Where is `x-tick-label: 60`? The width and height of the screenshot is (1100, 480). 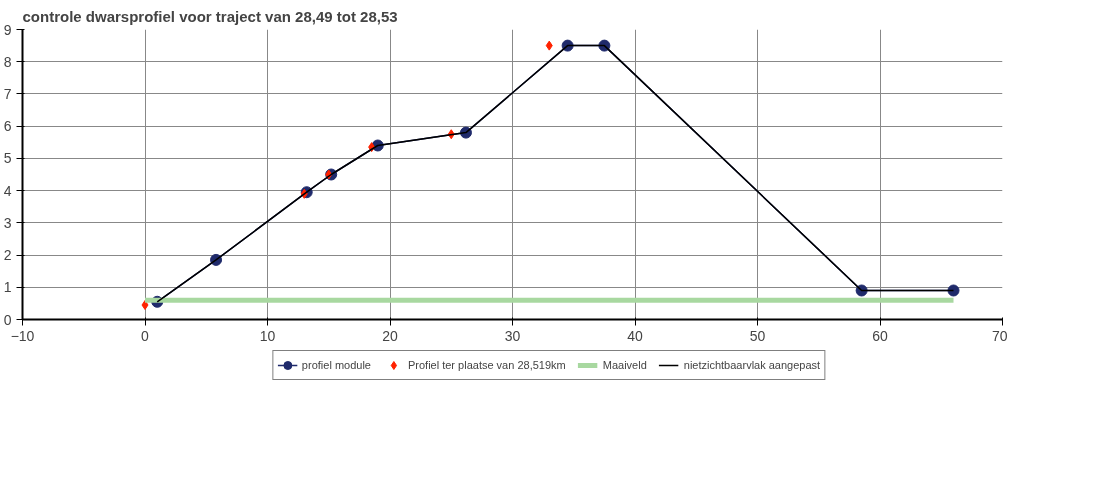 x-tick-label: 60 is located at coordinates (880, 335).